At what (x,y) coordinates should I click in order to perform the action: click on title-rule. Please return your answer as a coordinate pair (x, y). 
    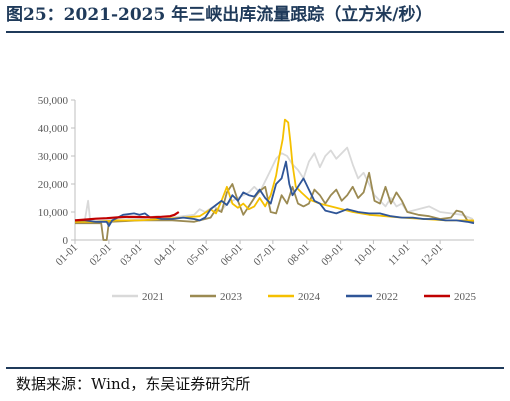
    Looking at the image, I should click on (255, 32).